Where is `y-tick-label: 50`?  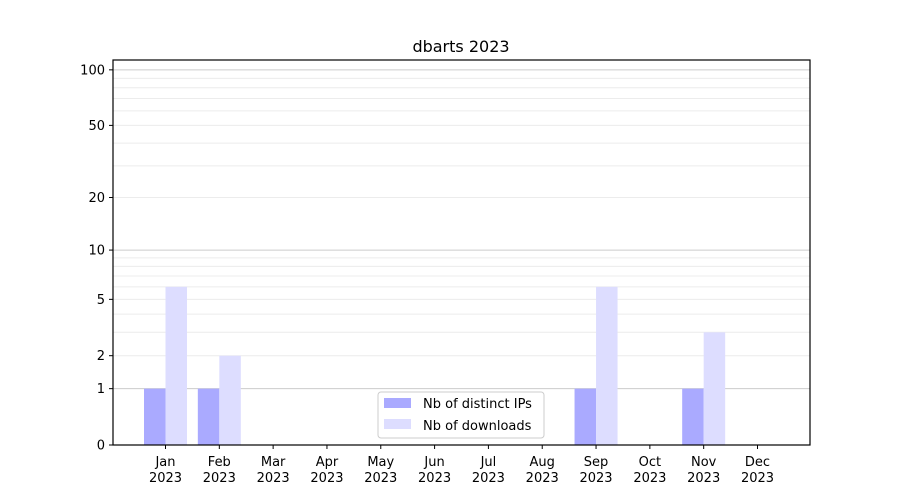 y-tick-label: 50 is located at coordinates (96, 126).